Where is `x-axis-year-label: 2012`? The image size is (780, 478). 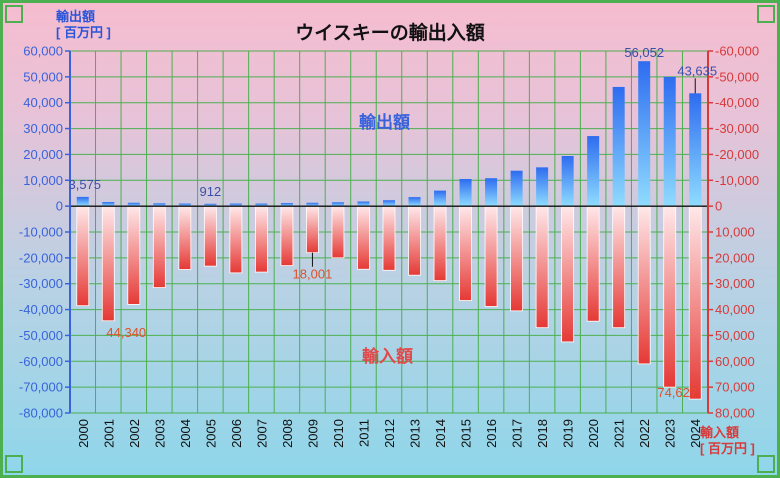 x-axis-year-label: 2012 is located at coordinates (389, 433).